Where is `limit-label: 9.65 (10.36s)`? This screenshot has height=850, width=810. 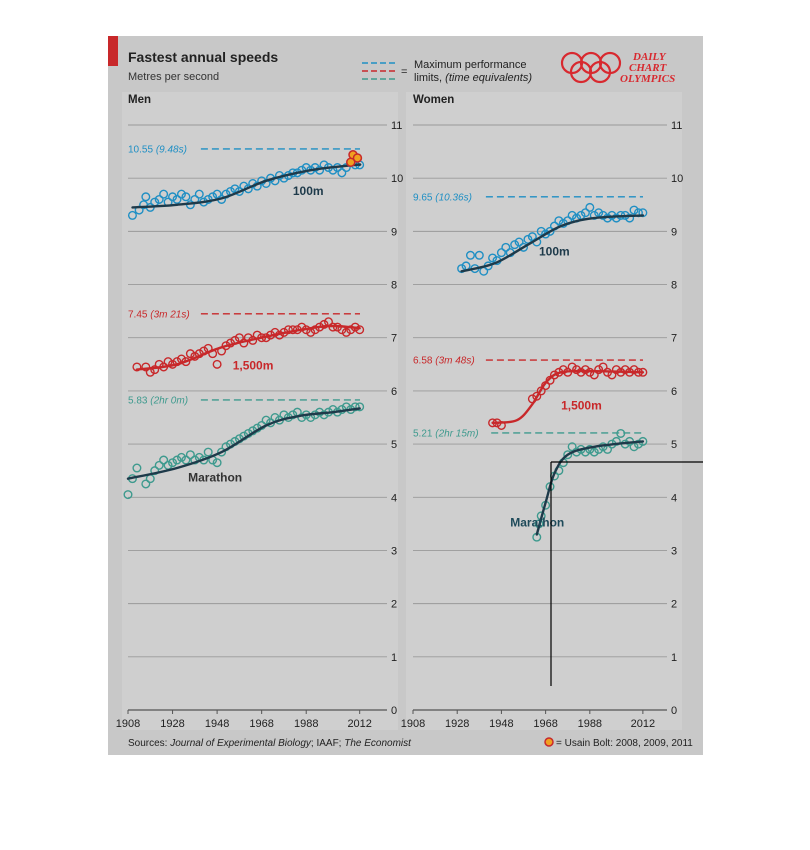
limit-label: 9.65 (10.36s) is located at coordinates (442, 197).